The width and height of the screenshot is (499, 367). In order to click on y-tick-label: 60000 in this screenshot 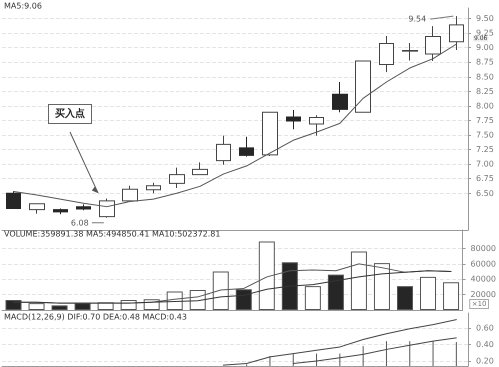, I will do `click(483, 263)`.